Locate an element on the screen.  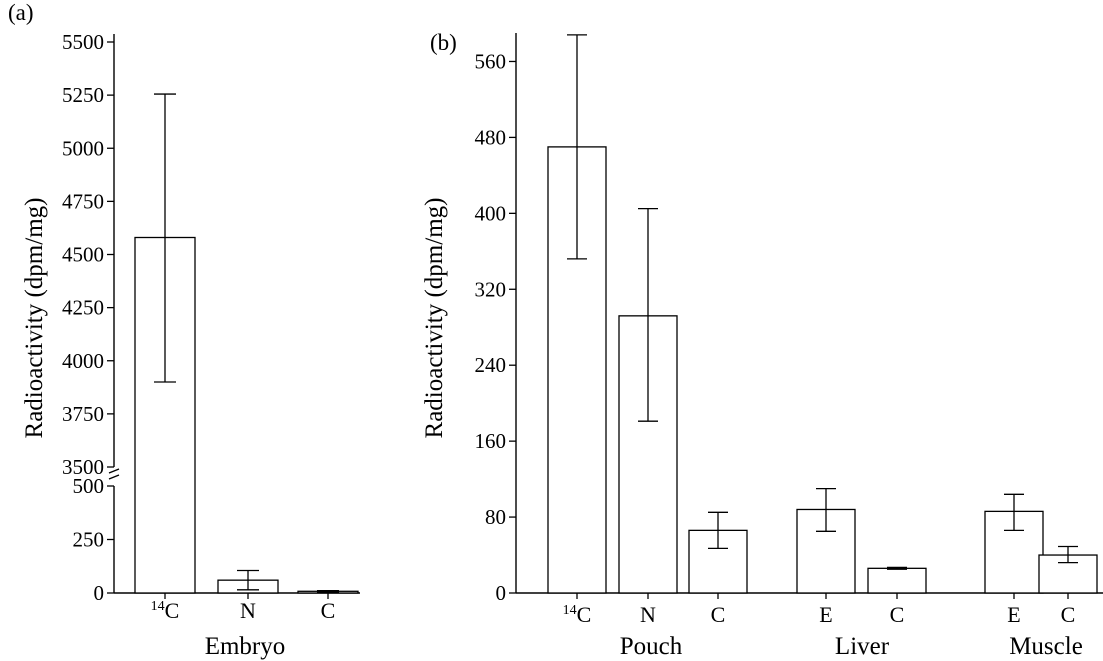
x-group-label: Muscle is located at coordinates (1046, 646).